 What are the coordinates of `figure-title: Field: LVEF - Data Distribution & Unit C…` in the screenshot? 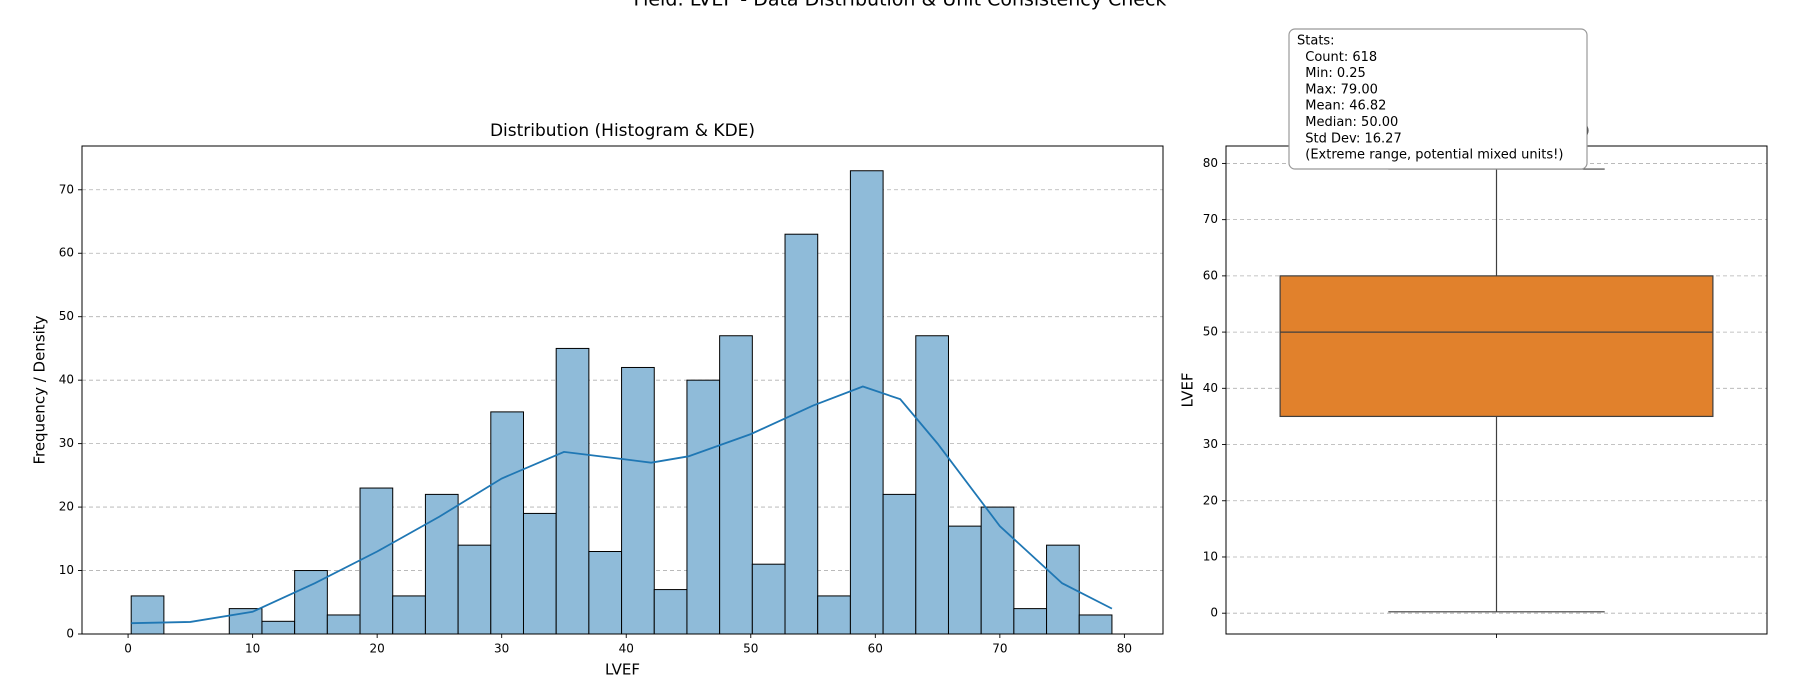 It's located at (900, 5).